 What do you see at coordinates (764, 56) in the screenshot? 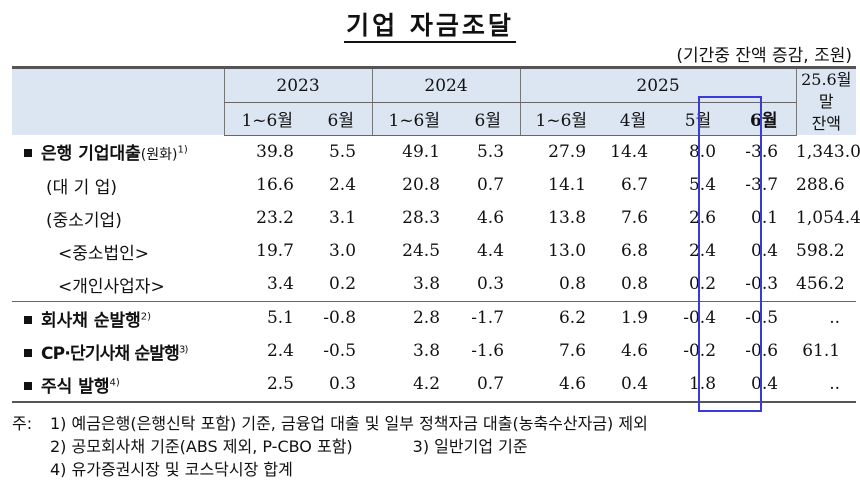
I see `unit-label: (기간중 잔액 증감, 조원)` at bounding box center [764, 56].